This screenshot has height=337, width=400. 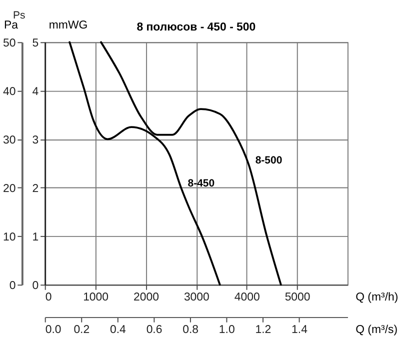 What do you see at coordinates (12, 286) in the screenshot?
I see `y-tick-label: 0` at bounding box center [12, 286].